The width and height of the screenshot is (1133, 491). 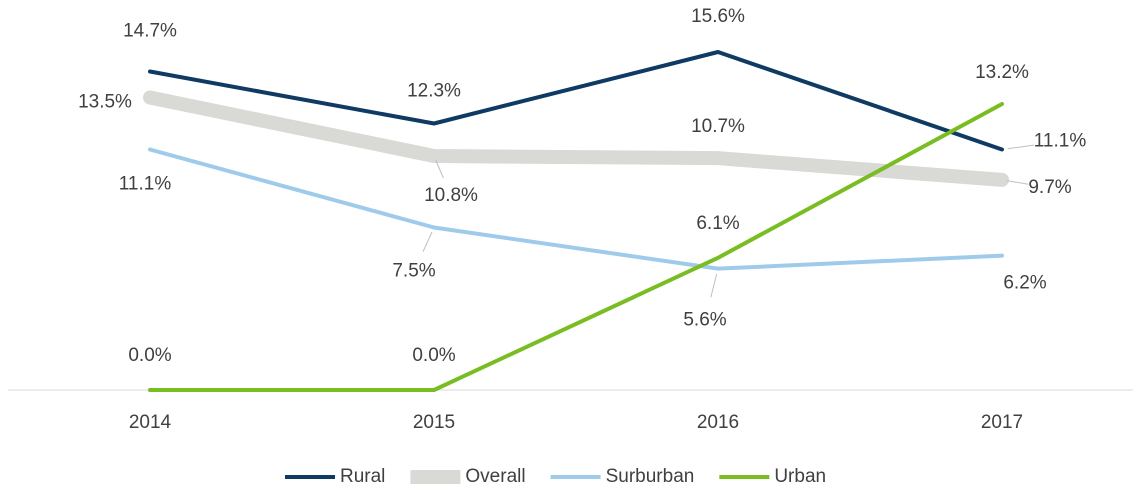 I want to click on legend-label: Urban, so click(x=800, y=476).